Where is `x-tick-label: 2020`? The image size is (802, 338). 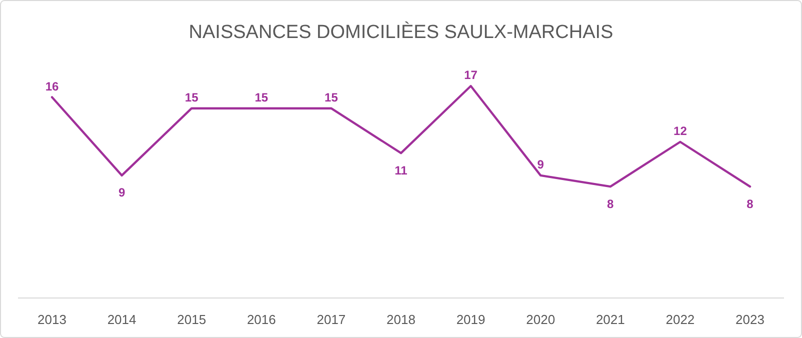 x-tick-label: 2020 is located at coordinates (541, 319).